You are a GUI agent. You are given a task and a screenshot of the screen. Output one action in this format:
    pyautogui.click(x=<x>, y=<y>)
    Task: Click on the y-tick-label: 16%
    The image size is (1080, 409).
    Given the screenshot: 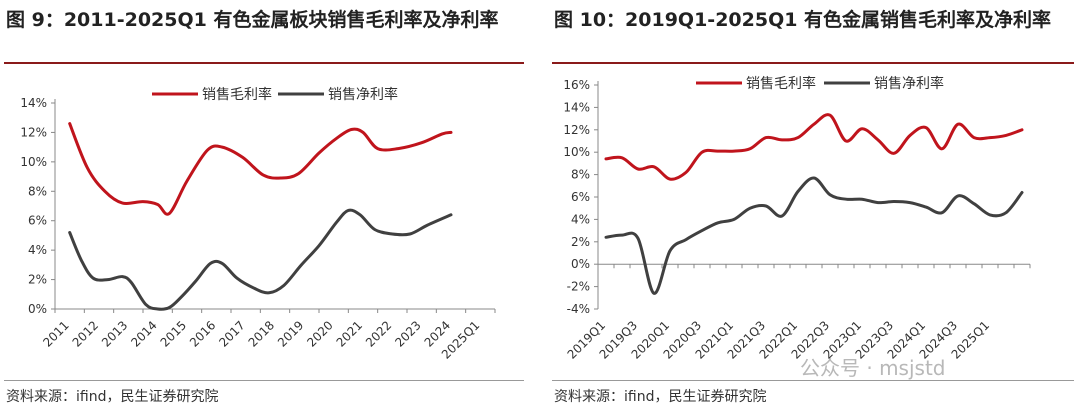 What is the action you would take?
    pyautogui.click(x=576, y=85)
    